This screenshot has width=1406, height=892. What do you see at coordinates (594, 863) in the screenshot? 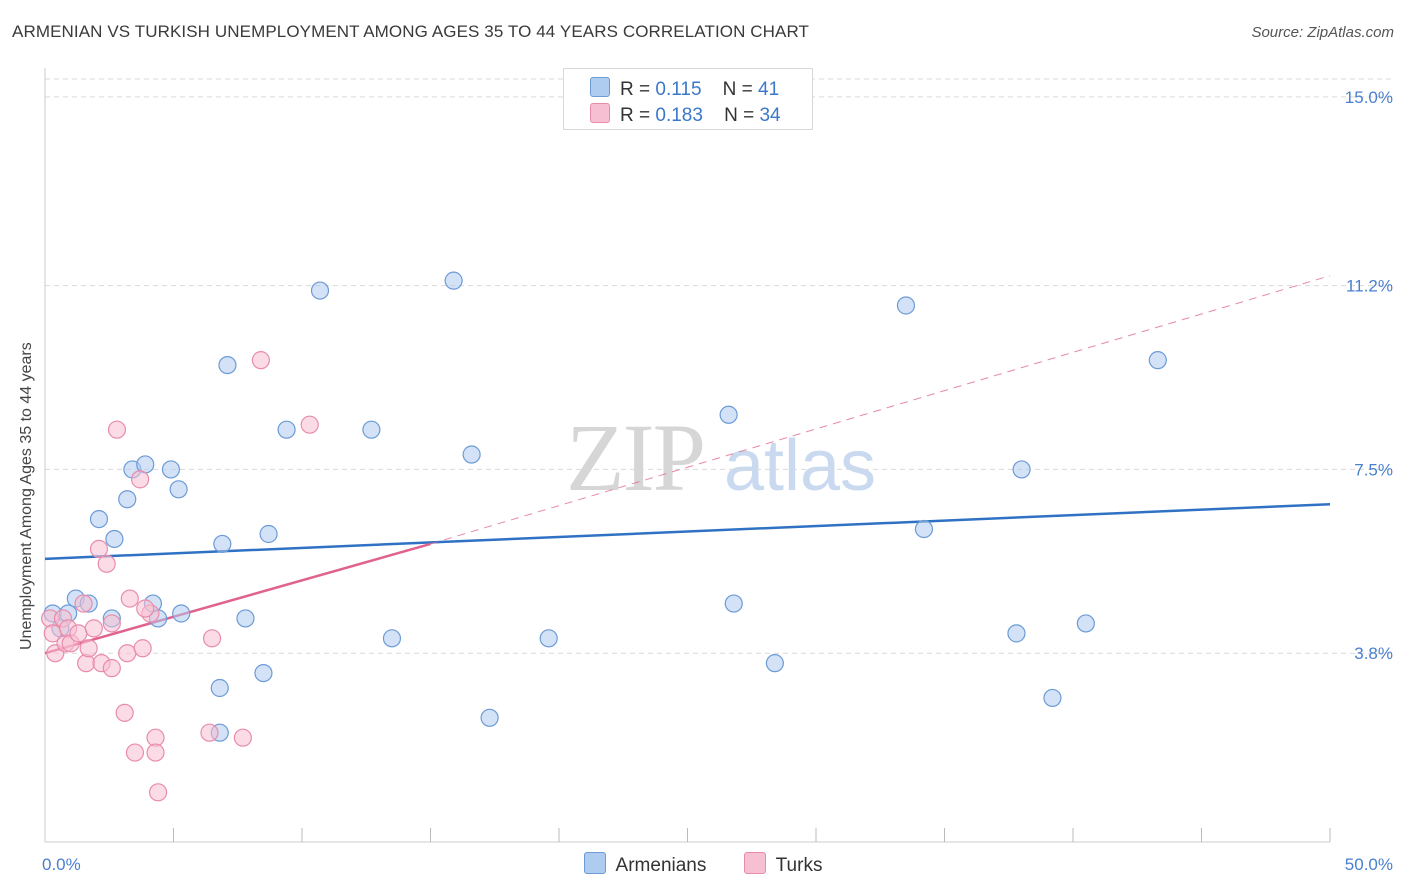
I see `armenians-legend-swatch` at bounding box center [594, 863].